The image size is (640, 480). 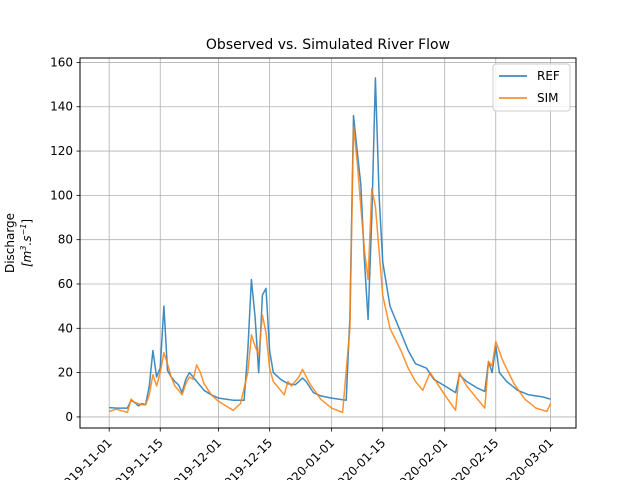 I want to click on y-tick-label: 120, so click(x=61, y=151).